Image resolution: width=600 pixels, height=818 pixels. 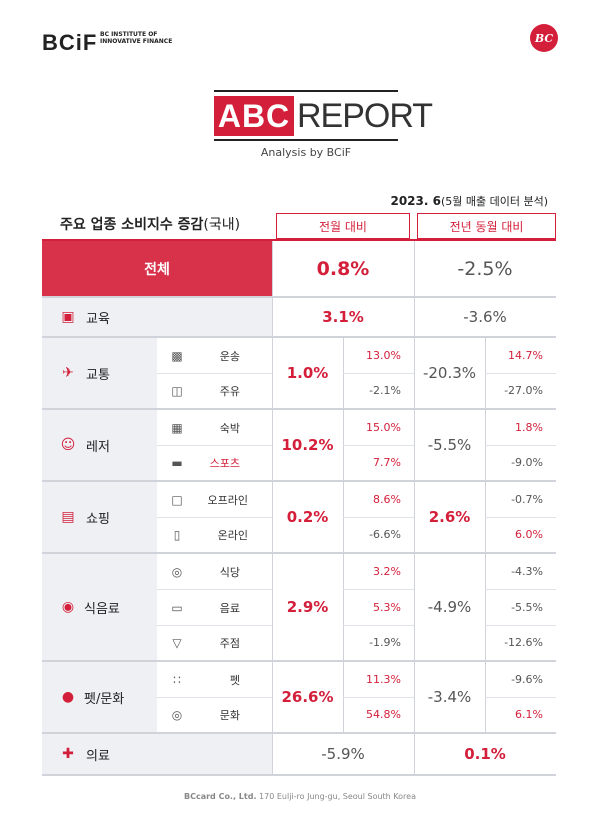 I want to click on lodging-yoy: 1.8%, so click(x=529, y=427).